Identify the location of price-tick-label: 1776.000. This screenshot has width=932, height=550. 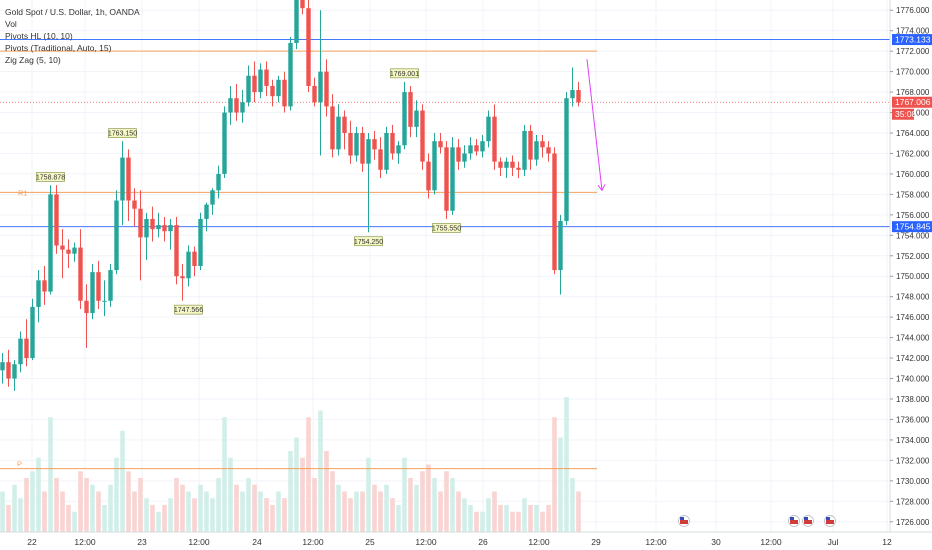
(913, 10).